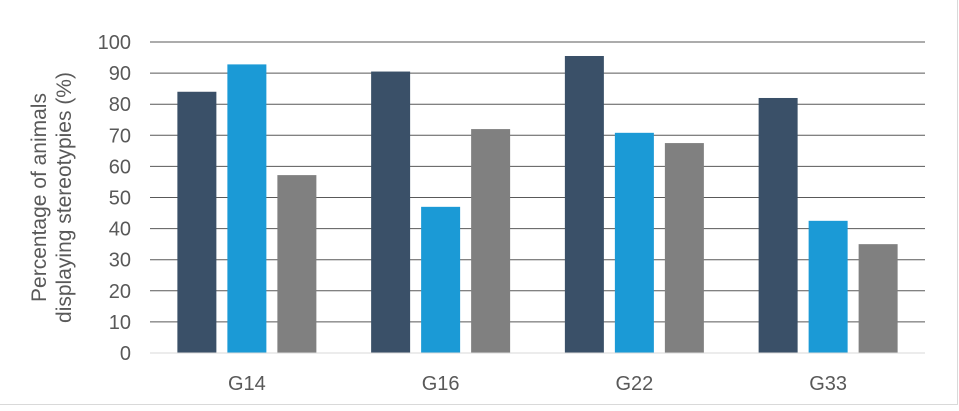 The width and height of the screenshot is (959, 411). What do you see at coordinates (120, 199) in the screenshot?
I see `y-tick-label: 50` at bounding box center [120, 199].